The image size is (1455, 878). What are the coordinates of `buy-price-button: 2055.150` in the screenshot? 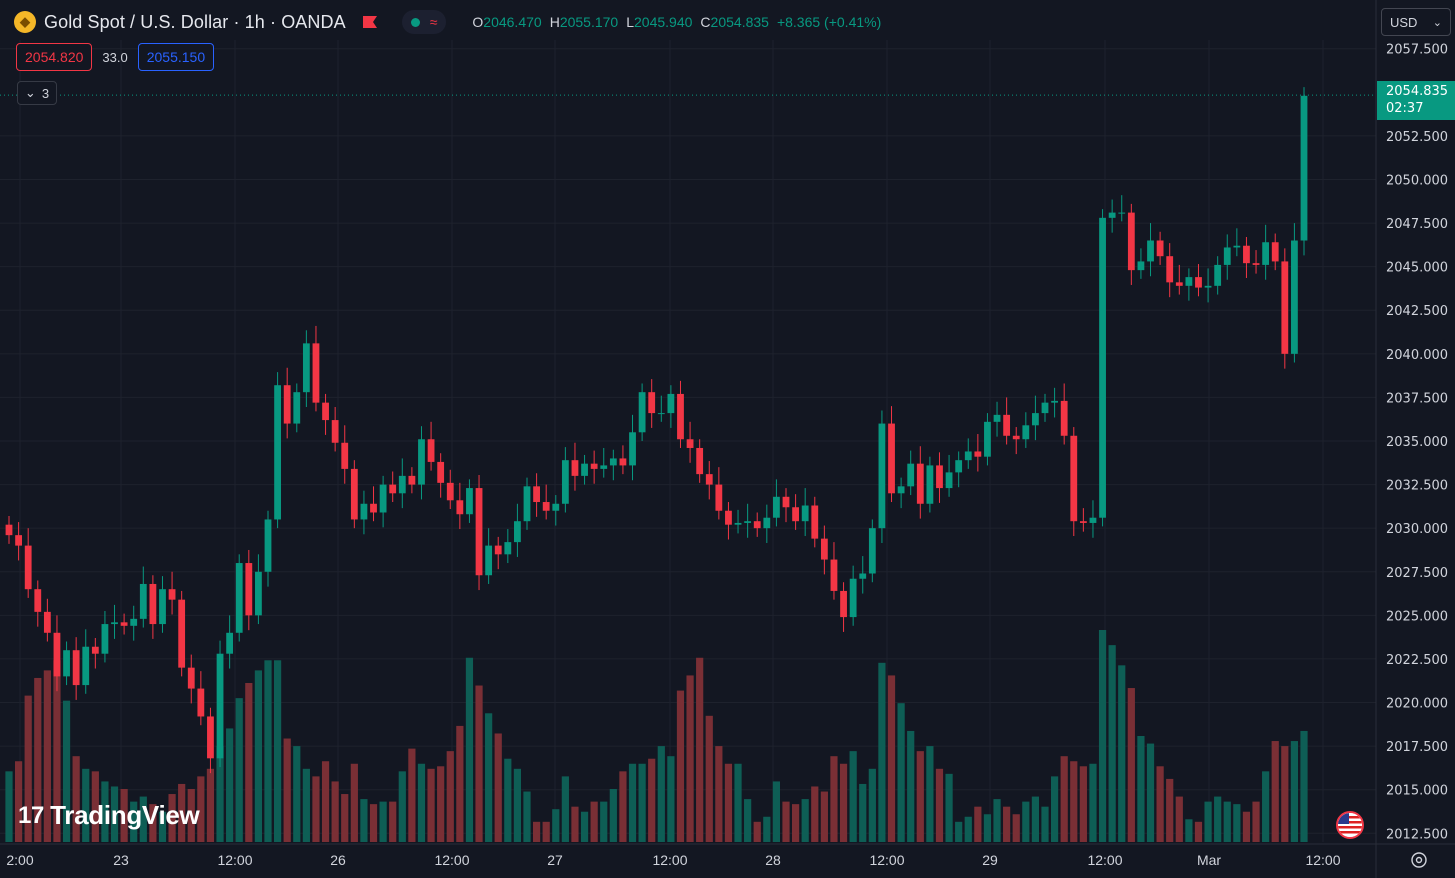 It's located at (176, 57).